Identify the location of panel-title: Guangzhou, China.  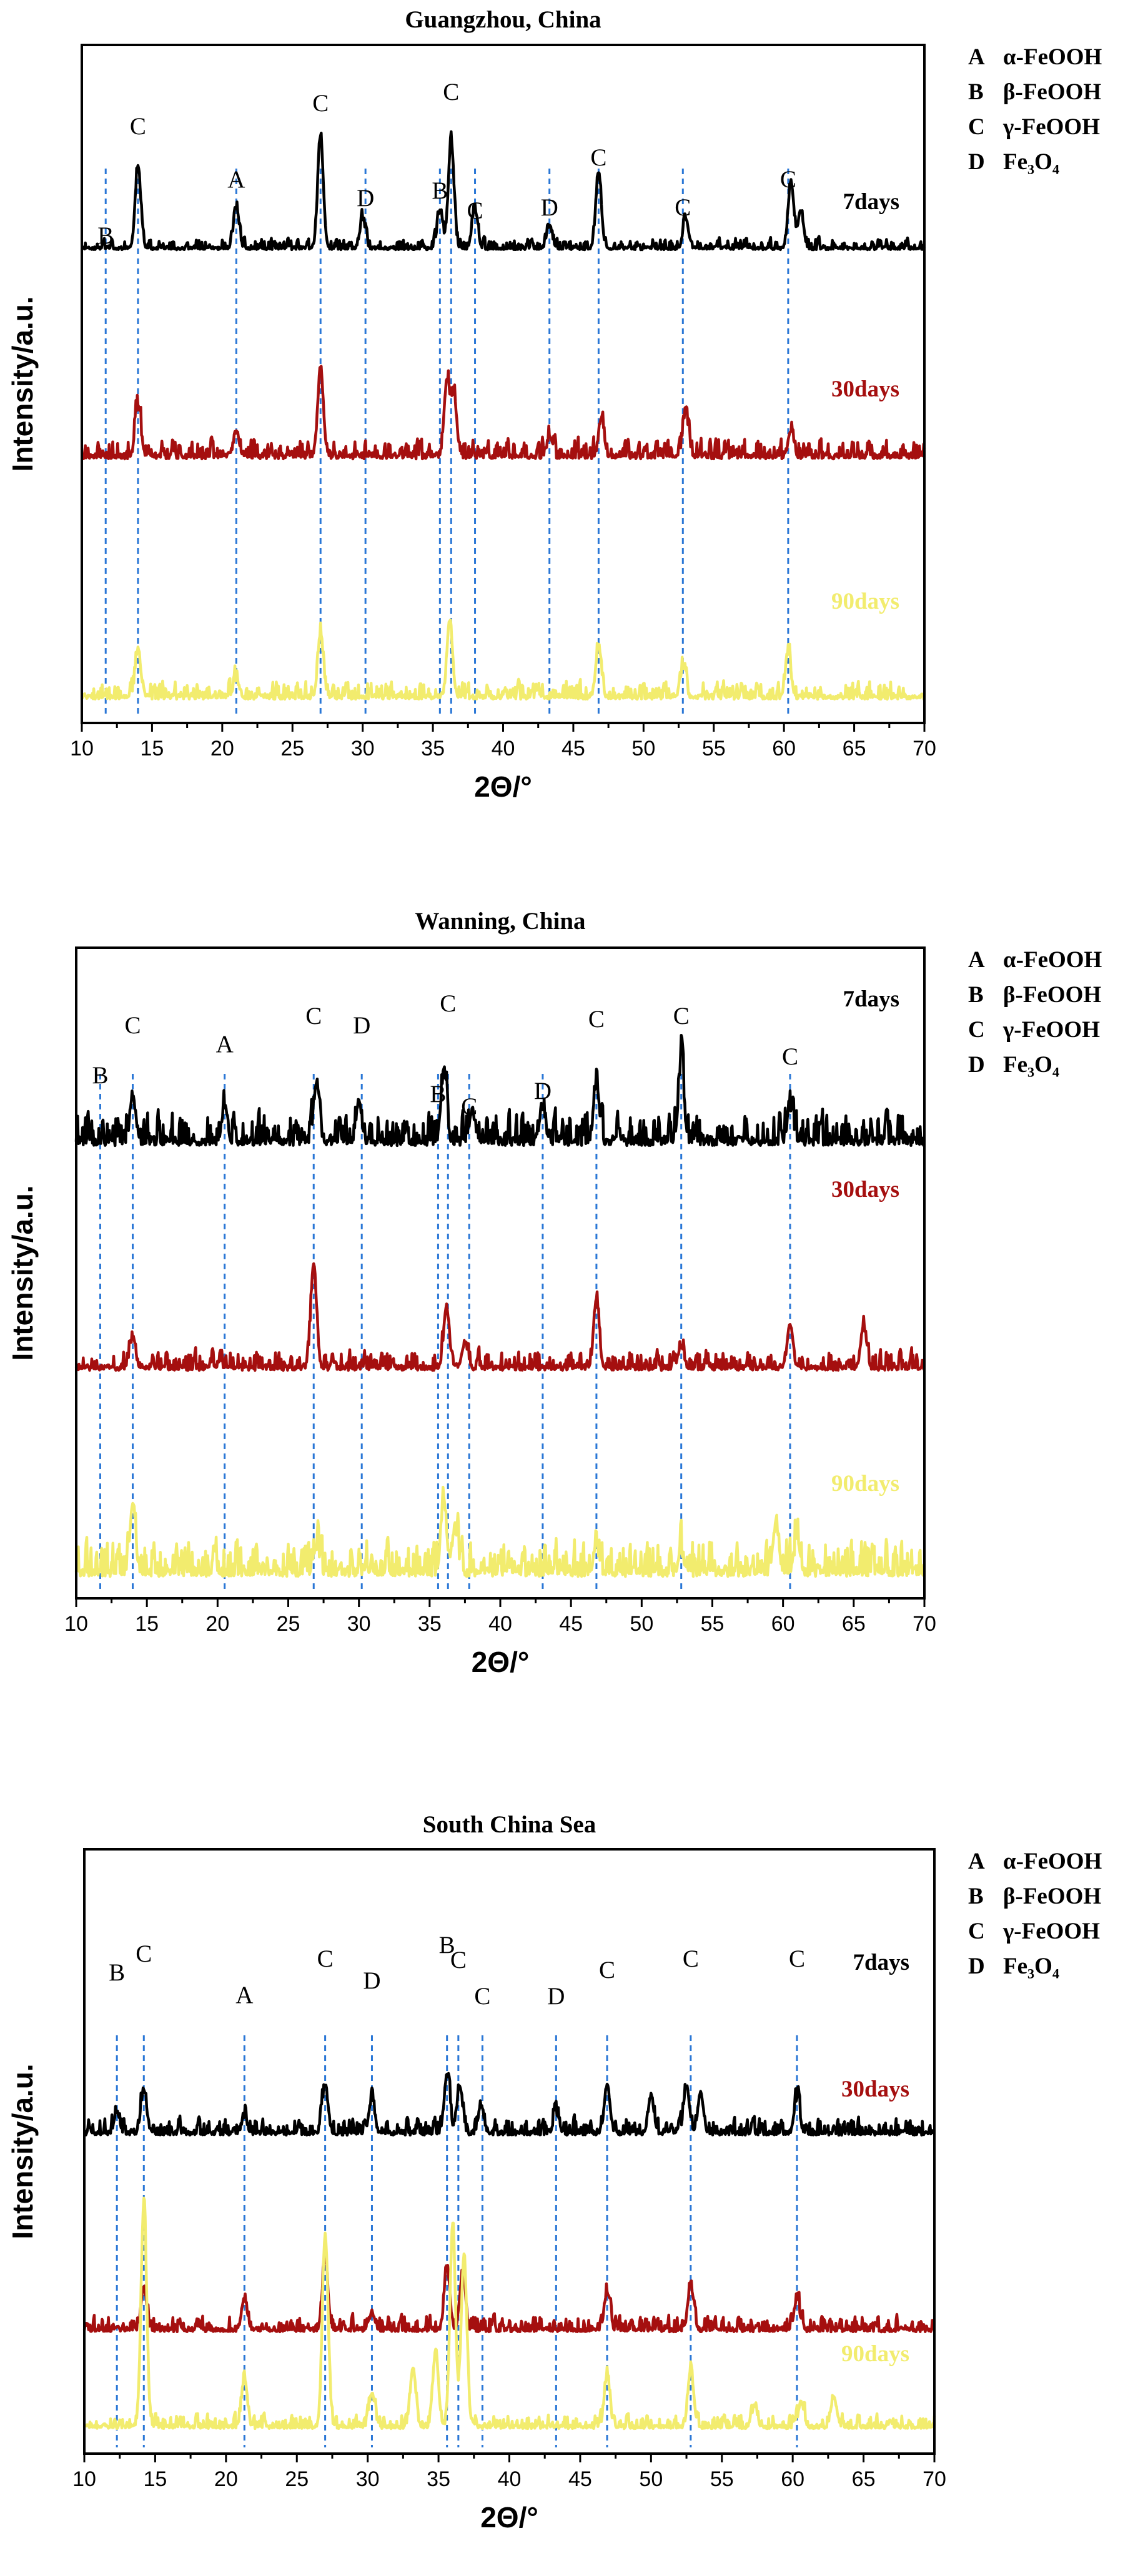
(503, 19).